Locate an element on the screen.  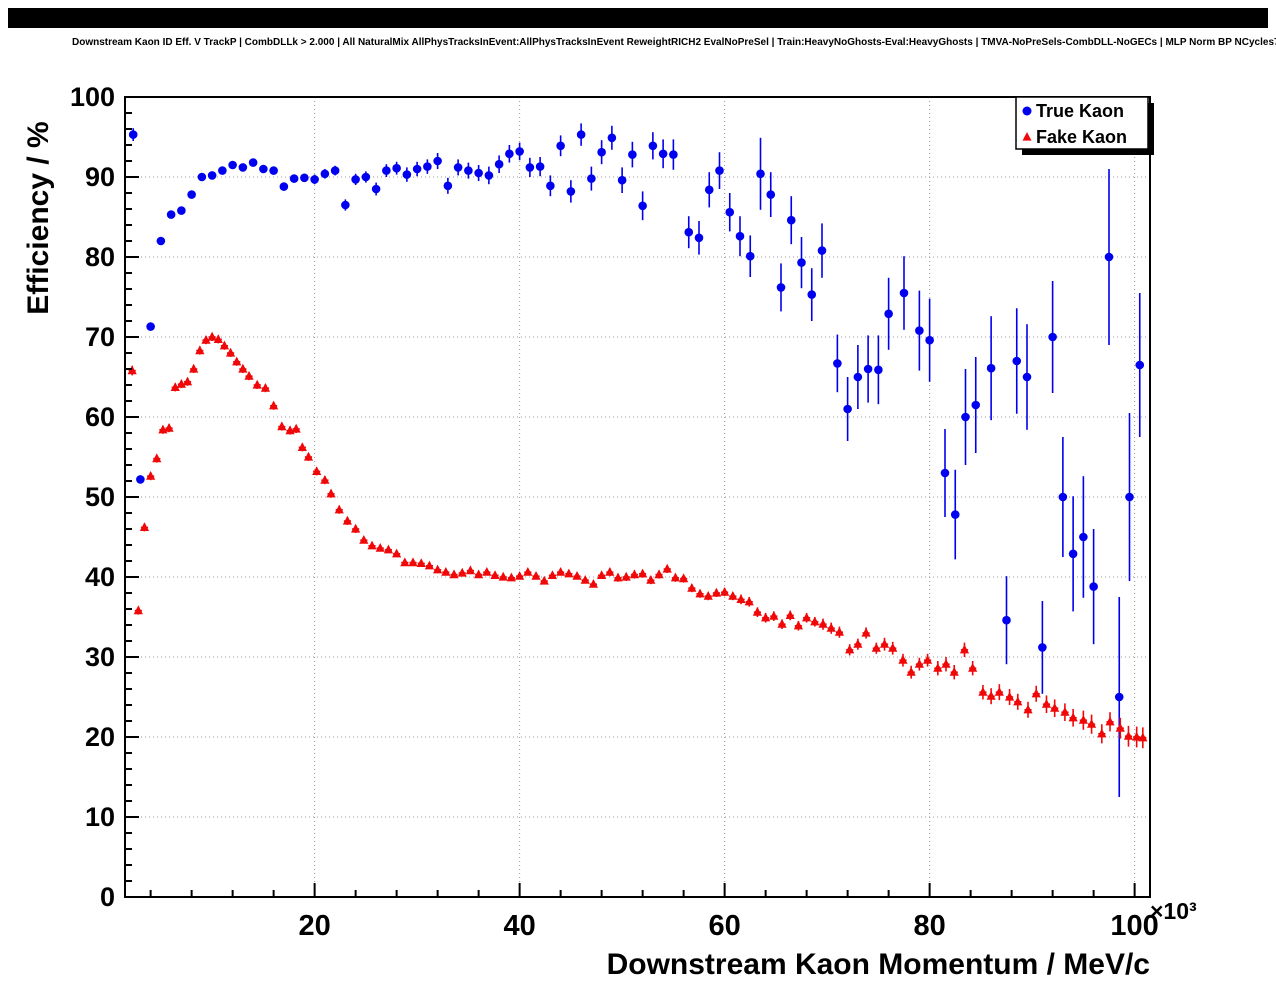
y-tick-label: 30 is located at coordinates (100, 657).